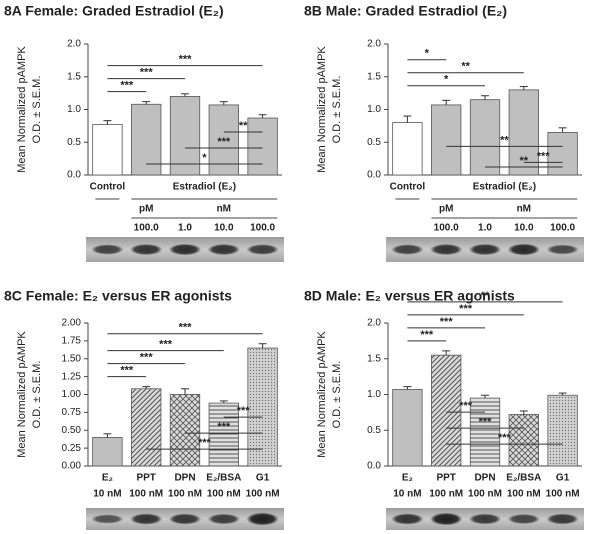 This screenshot has height=534, width=600. Describe the element at coordinates (484, 478) in the screenshot. I see `x-tick-label: DPN` at that location.